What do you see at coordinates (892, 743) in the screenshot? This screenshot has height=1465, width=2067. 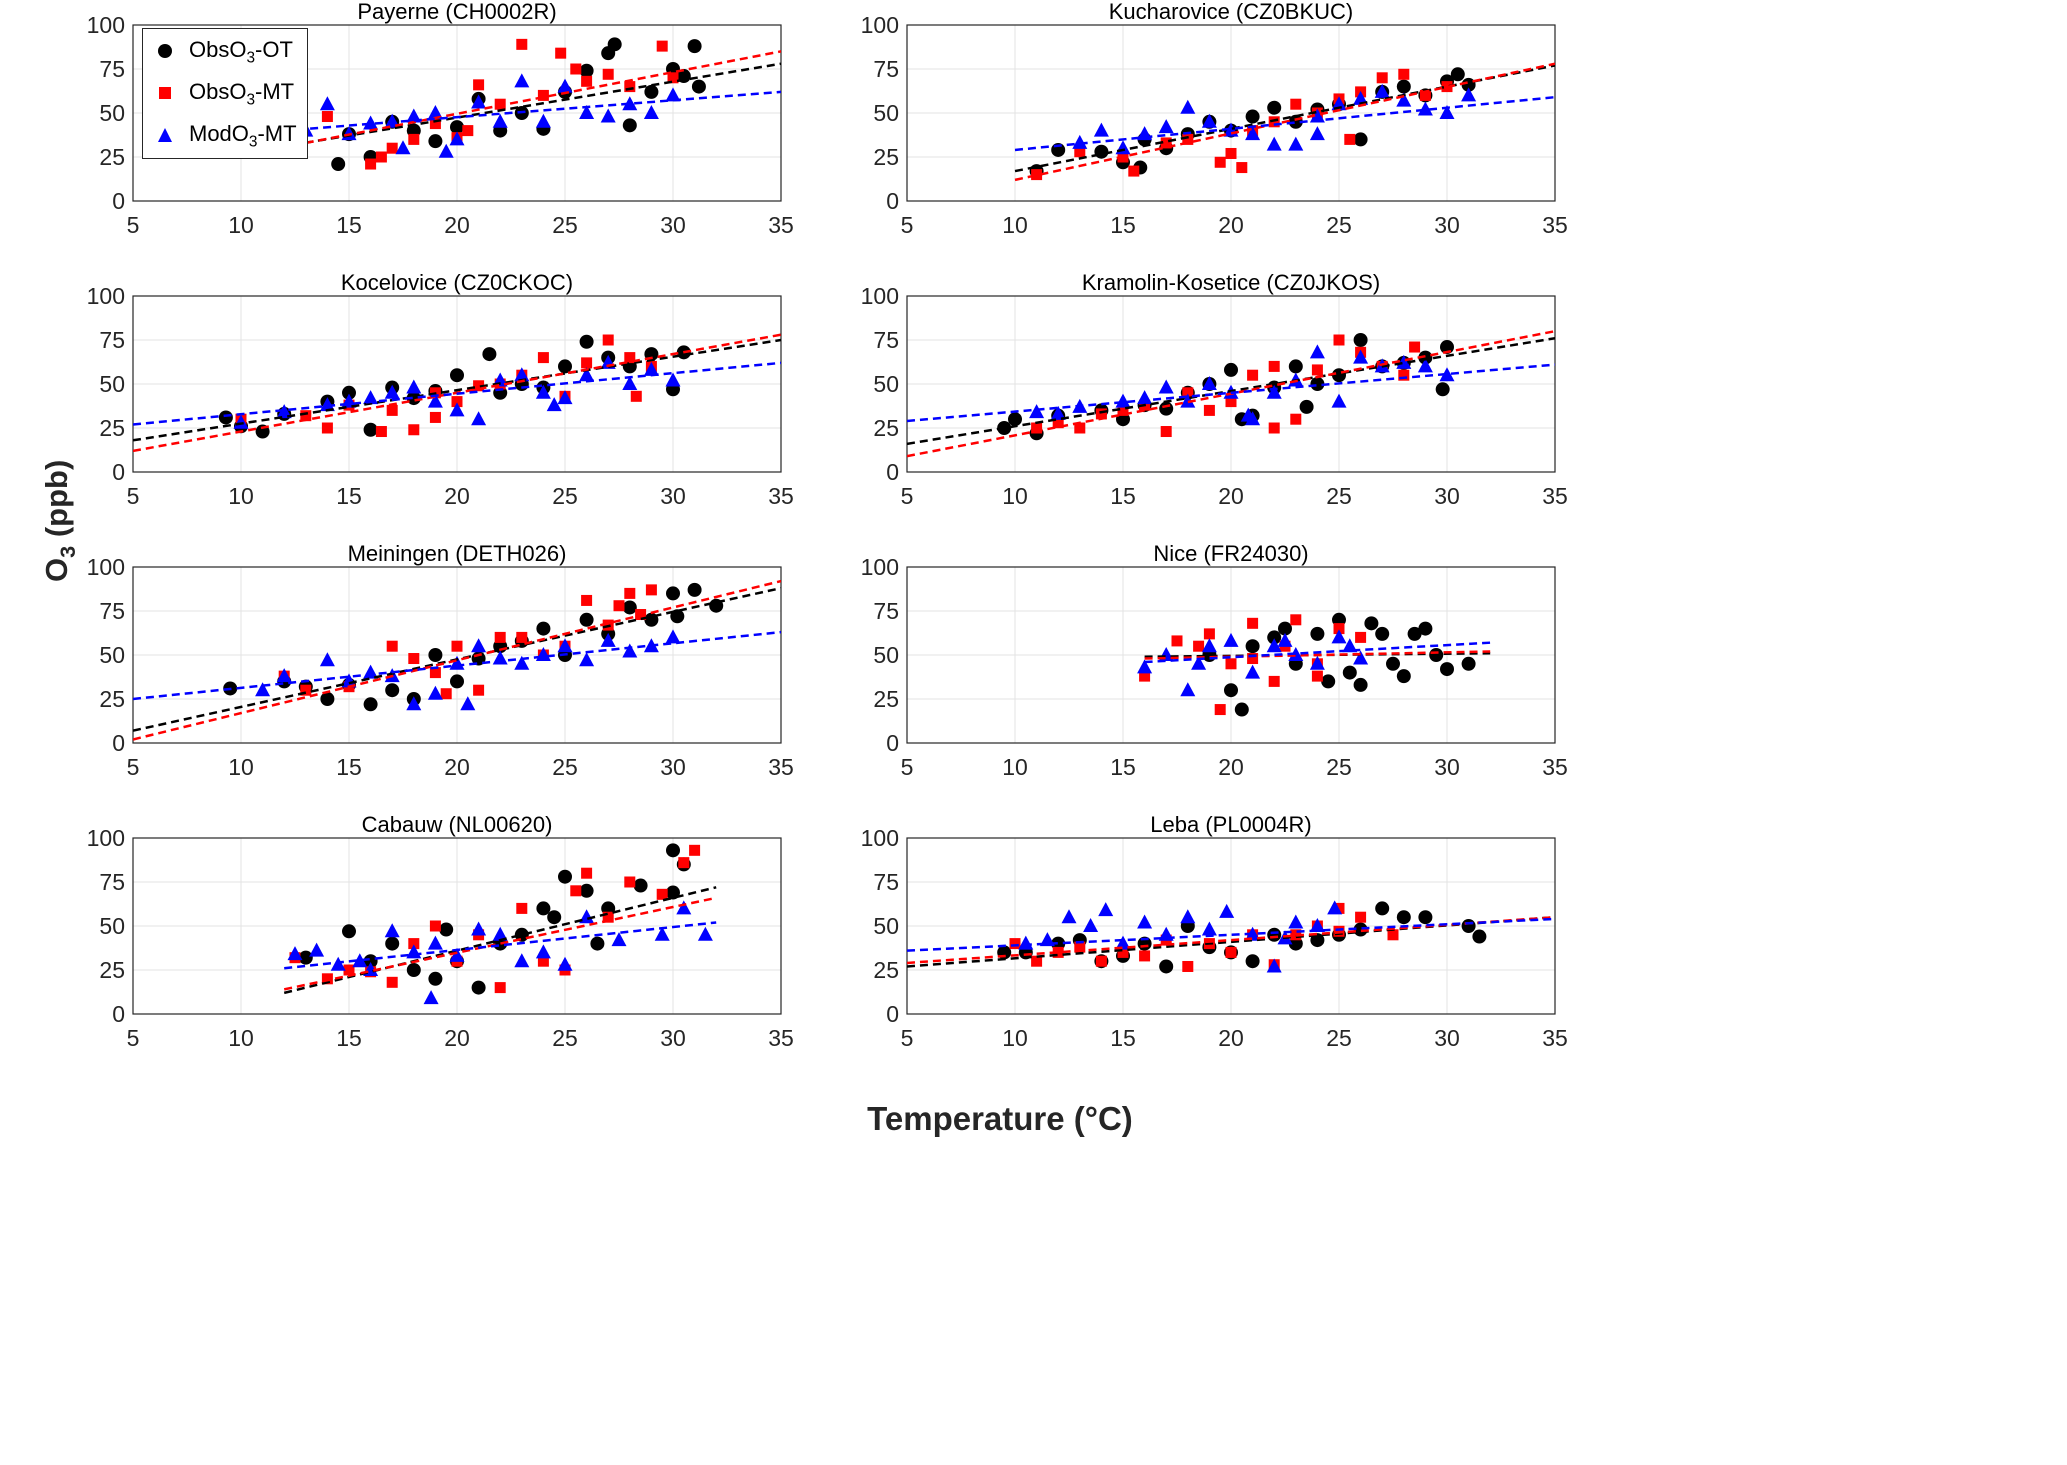 I see `y-tick-label: 0` at bounding box center [892, 743].